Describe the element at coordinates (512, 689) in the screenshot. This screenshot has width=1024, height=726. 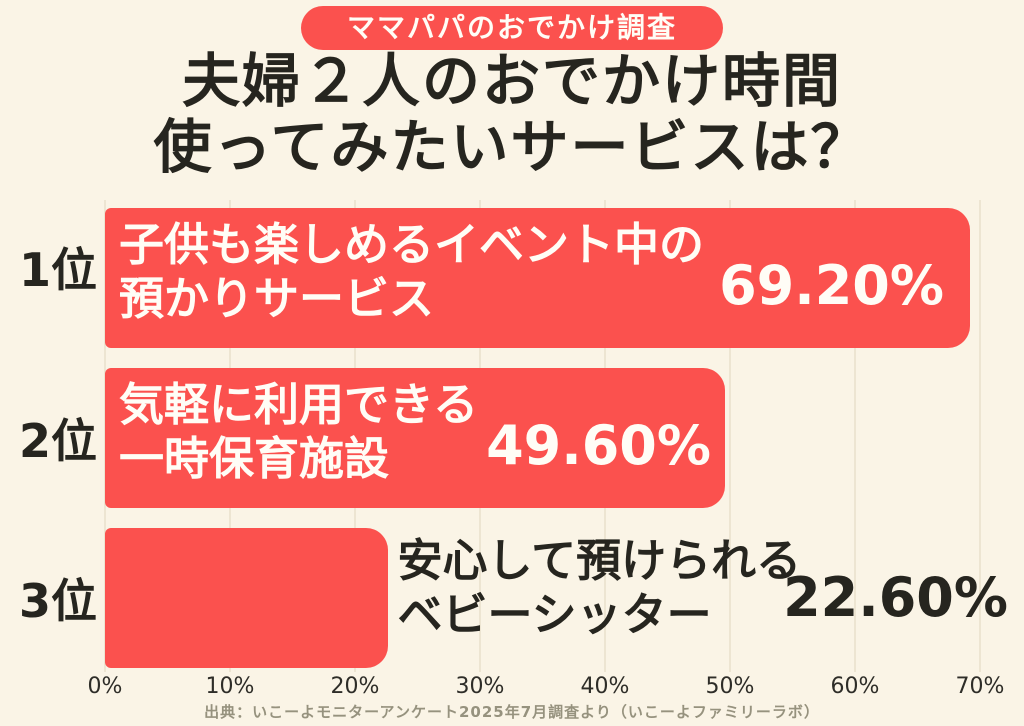
I see `x-axis: 0% 10% 20% 30% 40% 50% 60% 70%` at that location.